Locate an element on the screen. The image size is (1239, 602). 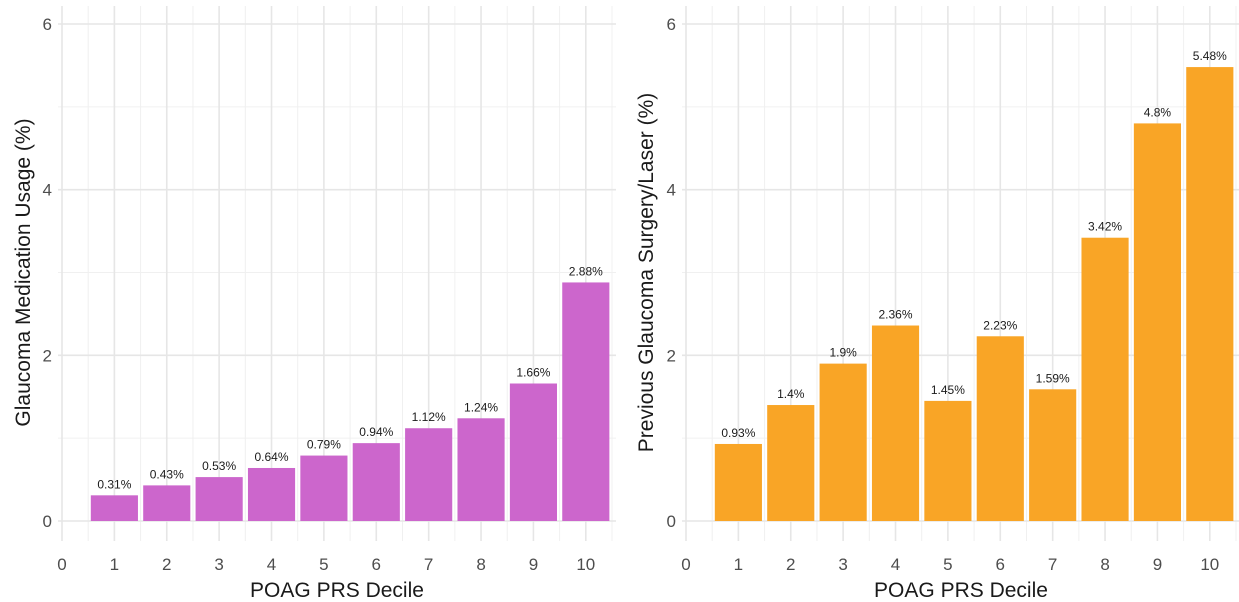
data-label-decile-4: 0.64% is located at coordinates (272, 457).